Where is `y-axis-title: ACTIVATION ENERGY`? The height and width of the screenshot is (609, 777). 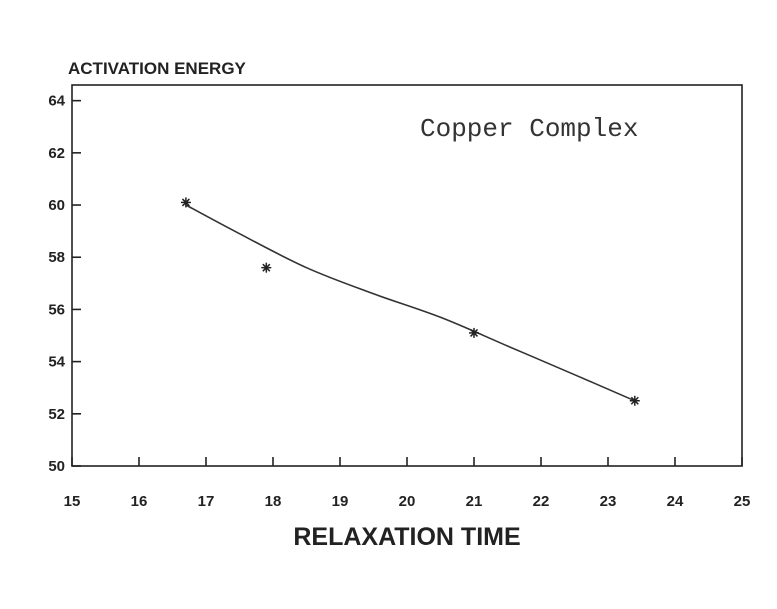
y-axis-title: ACTIVATION ENERGY is located at coordinates (157, 68).